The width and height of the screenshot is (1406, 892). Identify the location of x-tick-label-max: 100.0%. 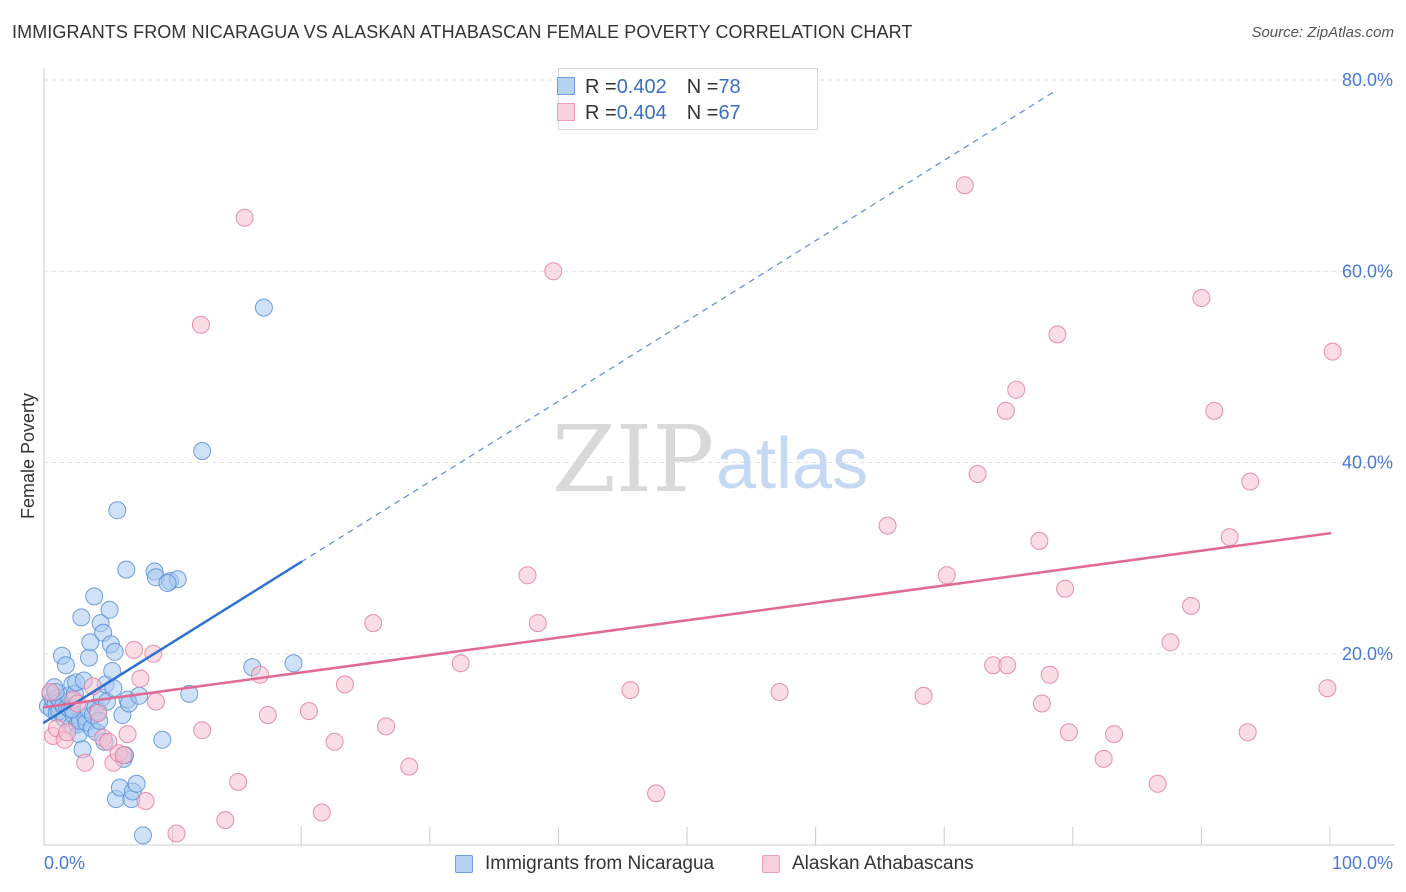
(1362, 863).